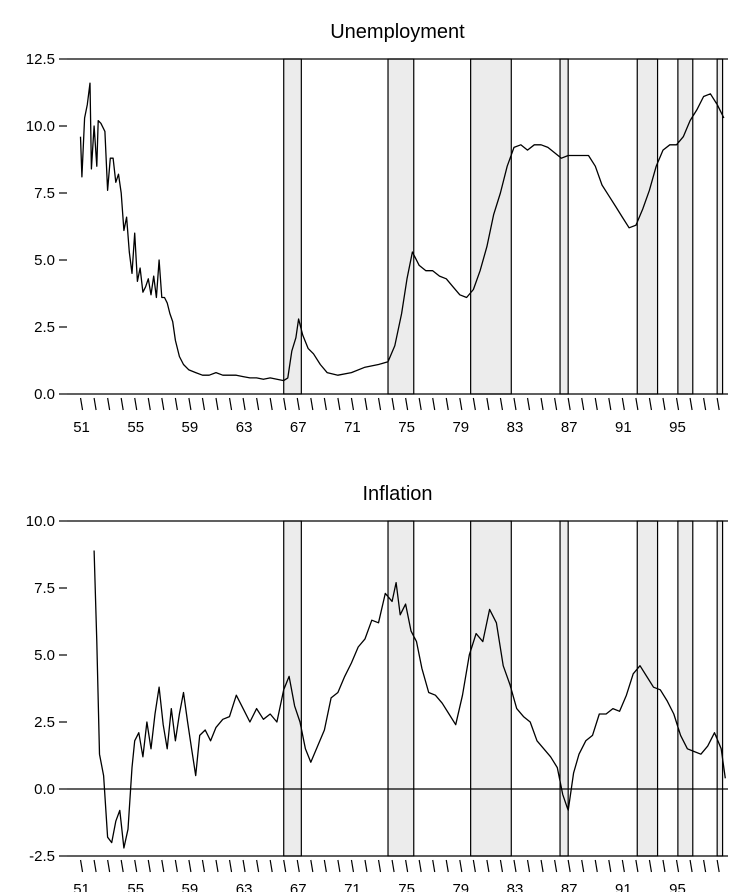 This screenshot has width=749, height=892. Describe the element at coordinates (44, 655) in the screenshot. I see `y-tick-label: 5.0` at that location.